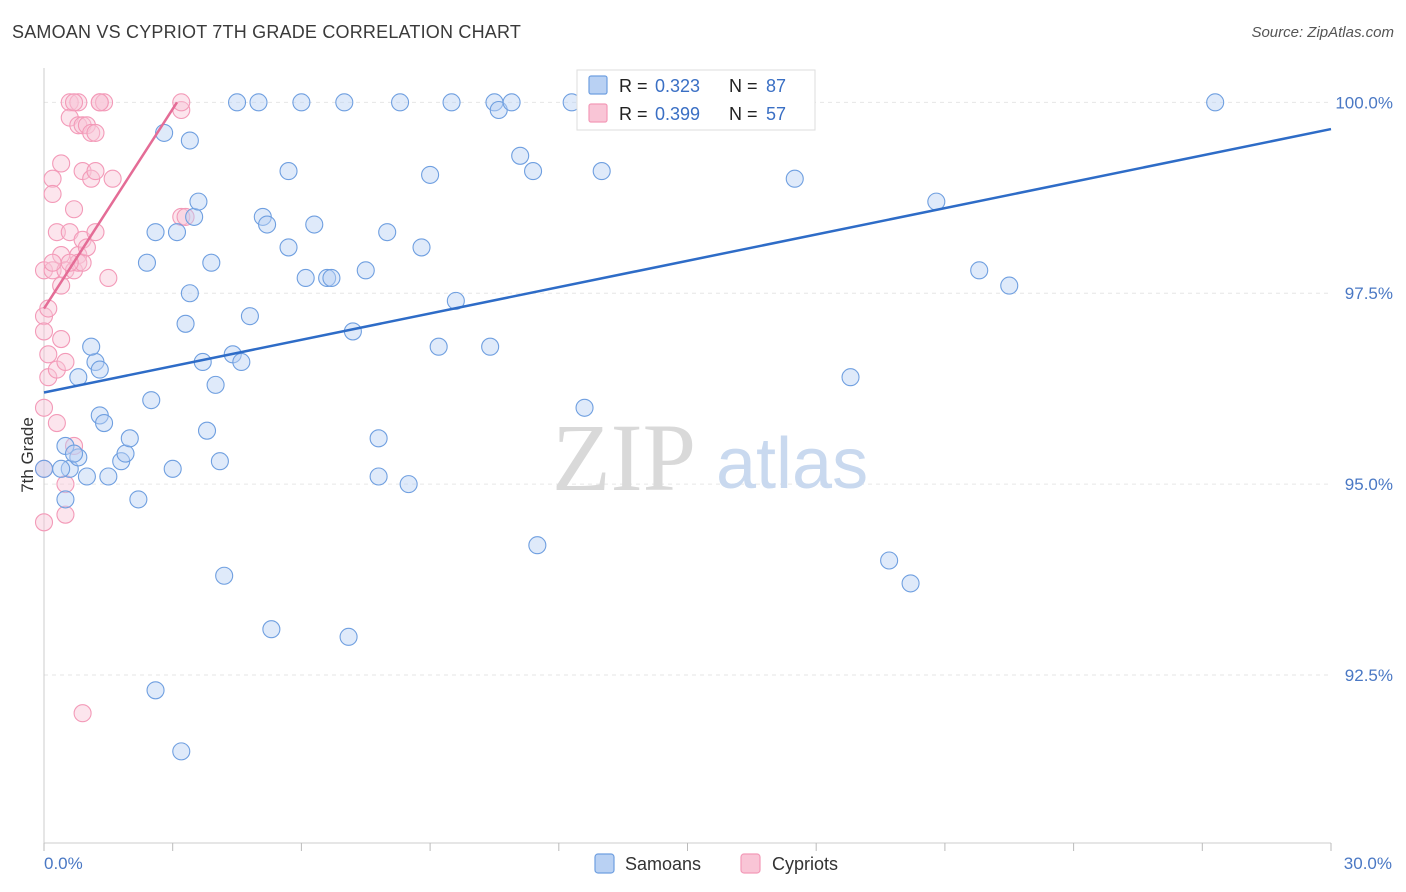  I want to click on cypriots-trend-line, so click(110, 205).